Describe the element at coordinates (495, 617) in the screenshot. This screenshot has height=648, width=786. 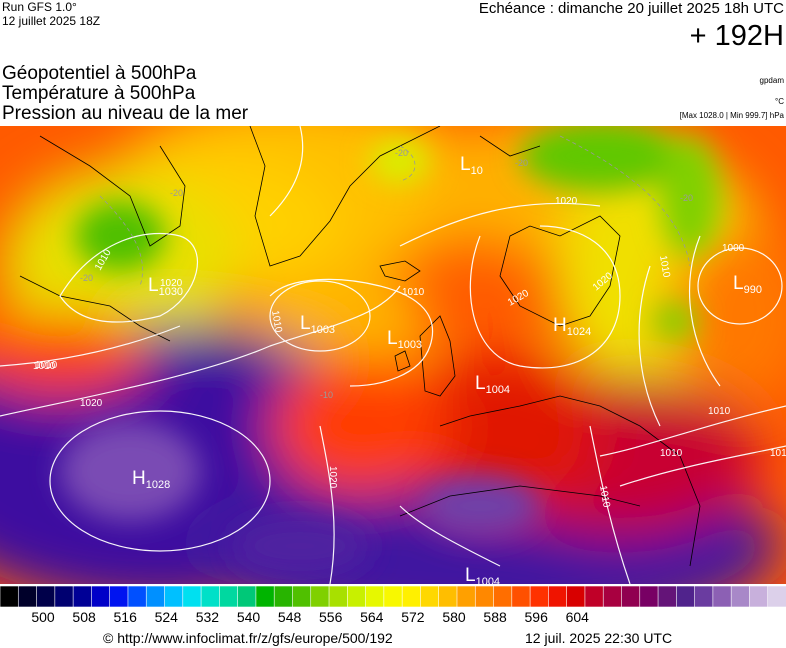
I see `scale-tick-label: 588` at that location.